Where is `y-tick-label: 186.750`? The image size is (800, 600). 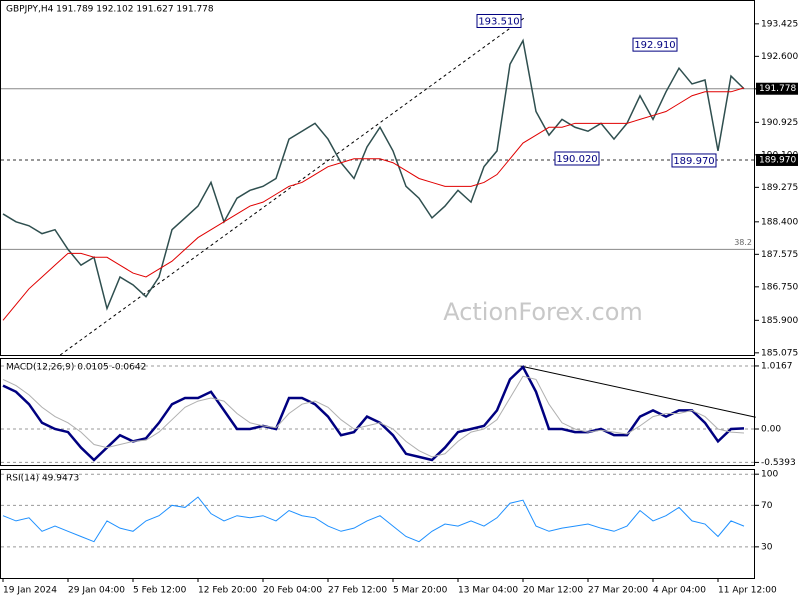
y-tick-label: 186.750 is located at coordinates (779, 287).